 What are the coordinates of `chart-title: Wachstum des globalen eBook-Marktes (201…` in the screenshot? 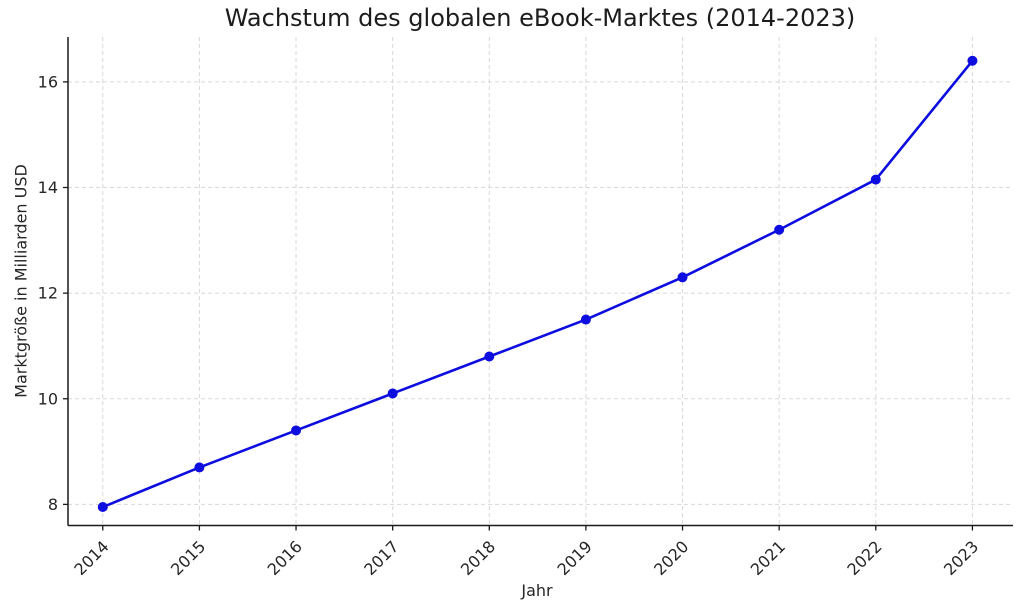 It's located at (540, 18).